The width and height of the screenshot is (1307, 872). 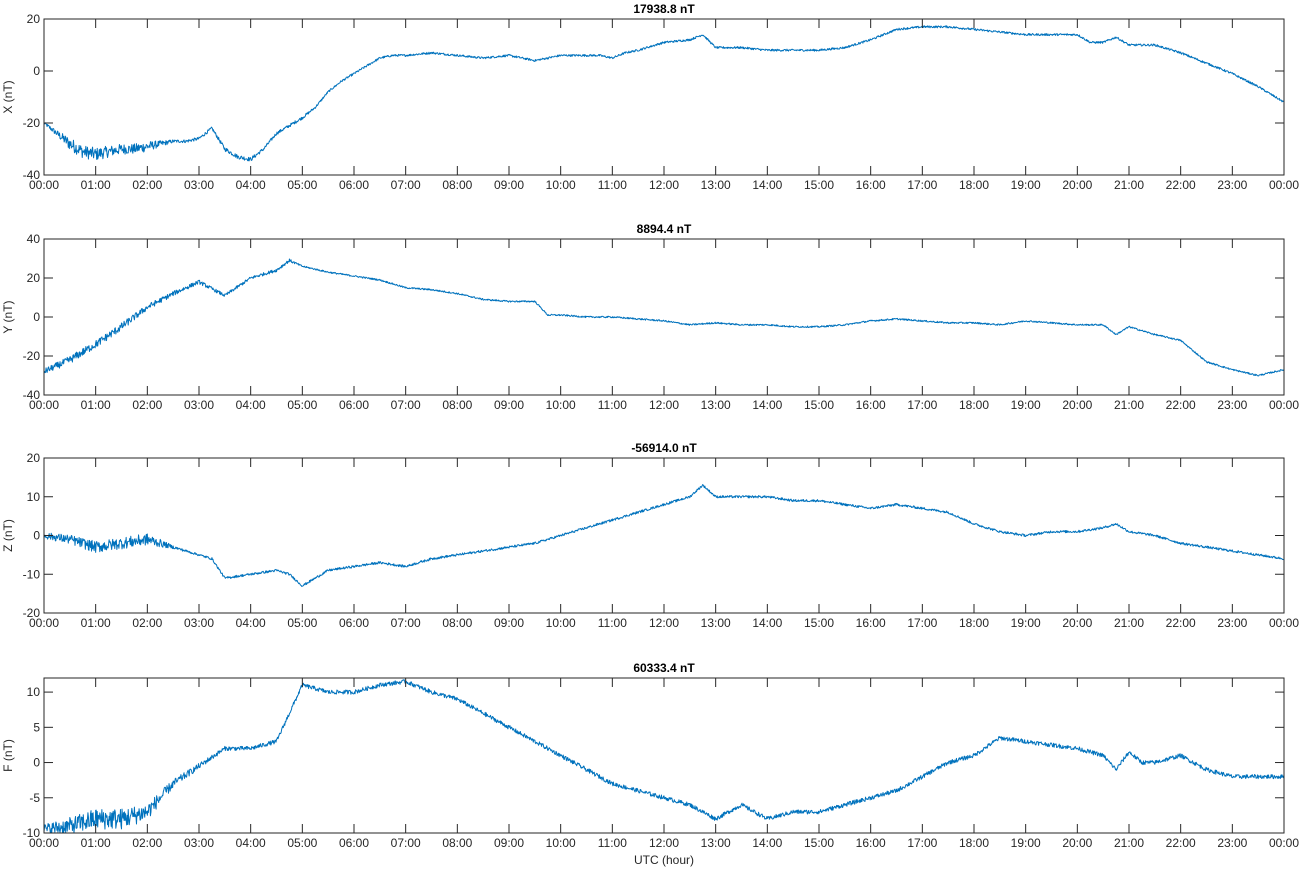 What do you see at coordinates (354, 185) in the screenshot?
I see `x-tick-label: 06:00` at bounding box center [354, 185].